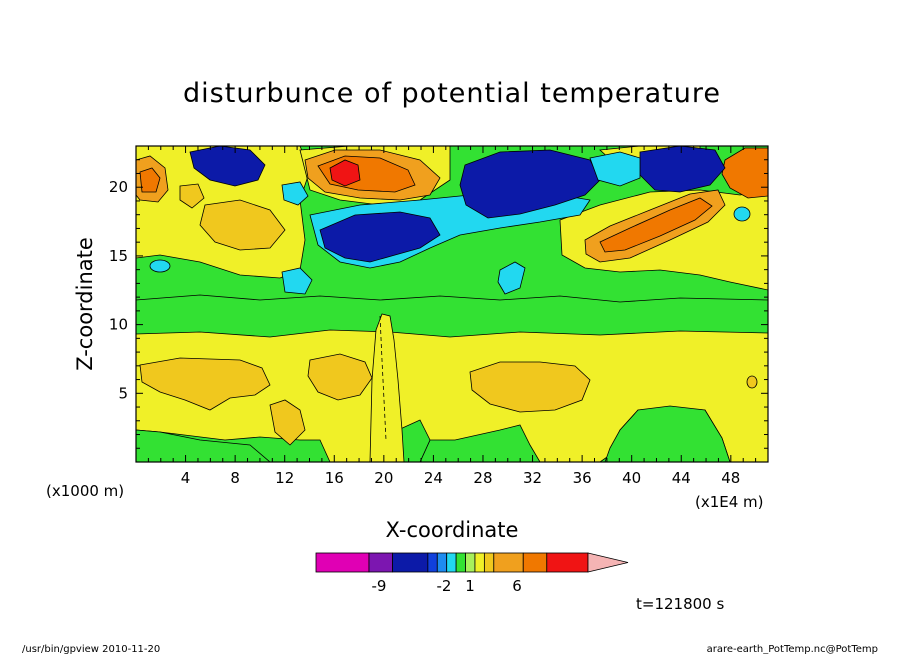 The image size is (904, 654). I want to click on contour-blue-top-left, so click(227, 166).